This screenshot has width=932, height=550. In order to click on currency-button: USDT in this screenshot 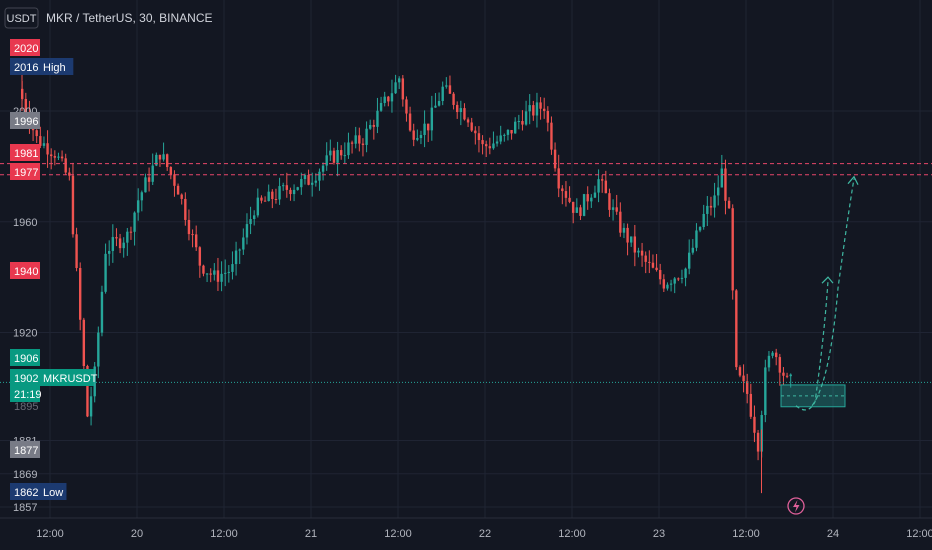, I will do `click(21, 18)`.